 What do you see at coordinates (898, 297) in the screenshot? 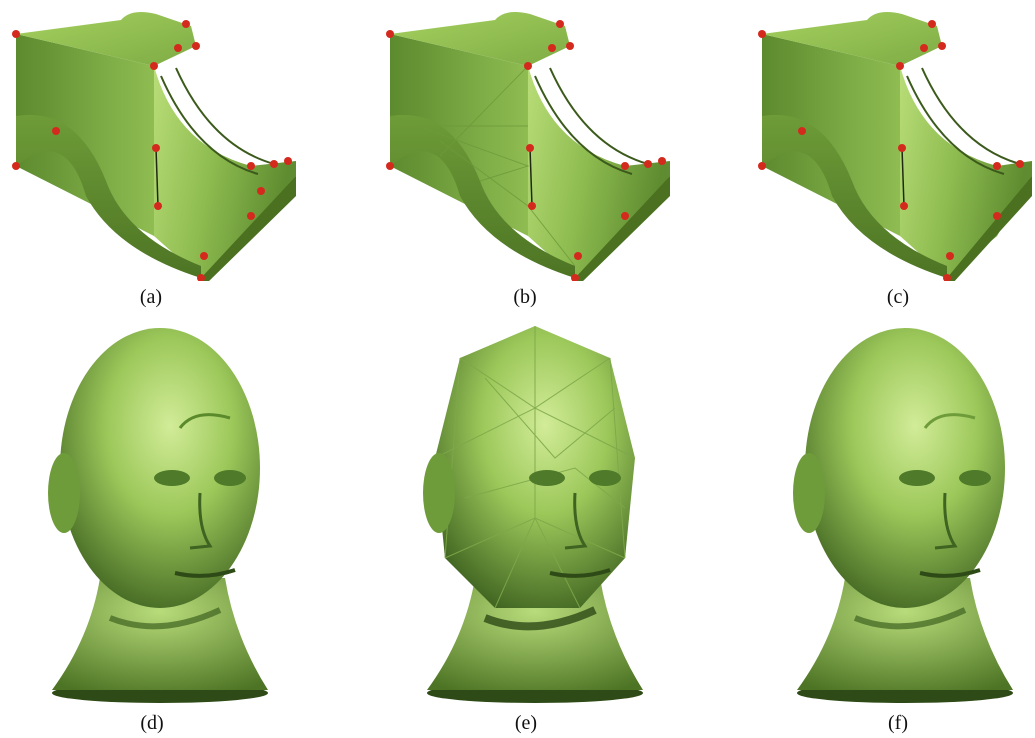
I see `panel-c-label: (c)` at bounding box center [898, 297].